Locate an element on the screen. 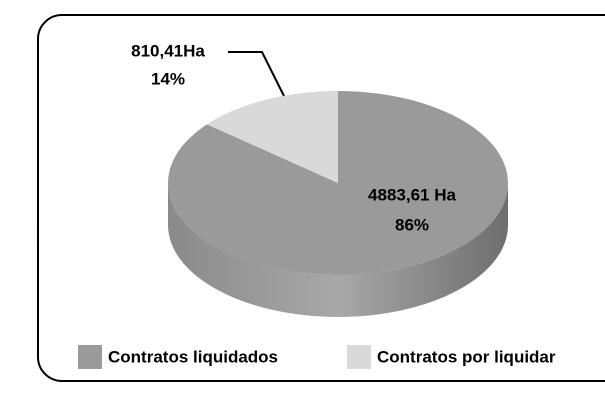 The width and height of the screenshot is (605, 409). pie-slice is located at coordinates (272, 137).